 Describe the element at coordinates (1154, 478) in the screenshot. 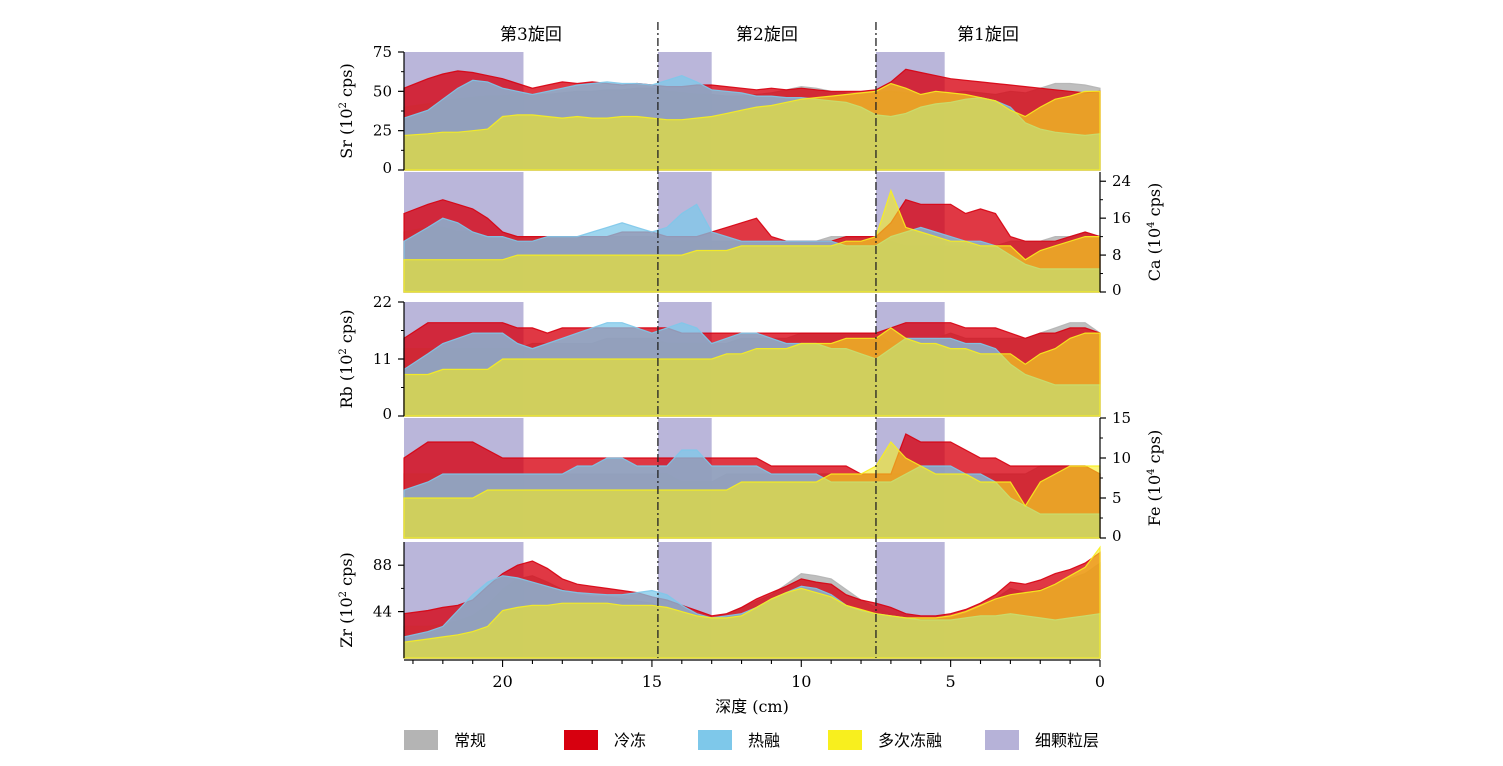

I see `y-axis-title-fe: Fe (104 cps)` at that location.